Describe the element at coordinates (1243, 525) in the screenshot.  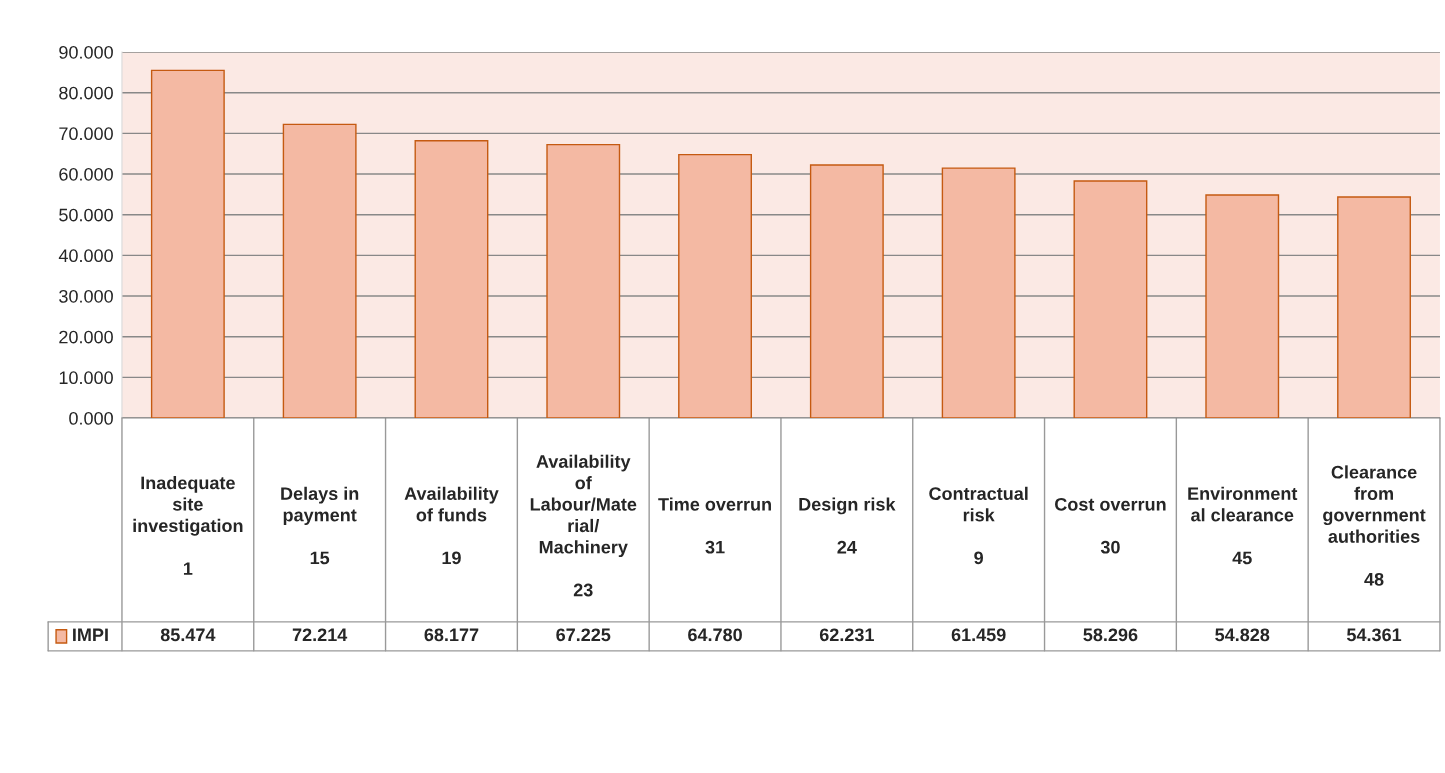
I see `category-label: Environment al clearance 45` at that location.